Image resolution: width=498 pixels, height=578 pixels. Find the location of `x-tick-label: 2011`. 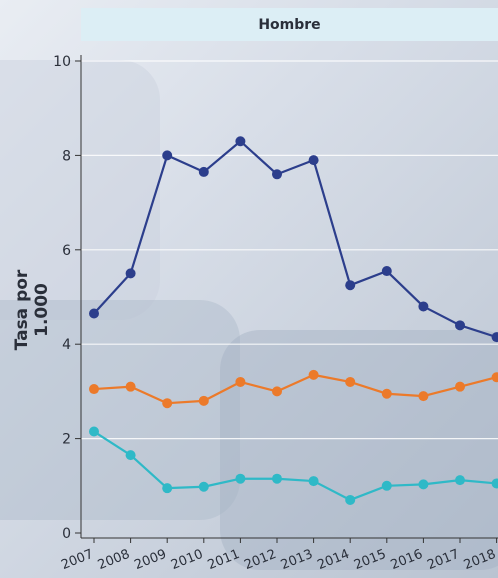

x-tick-label: 2011 is located at coordinates (224, 560).